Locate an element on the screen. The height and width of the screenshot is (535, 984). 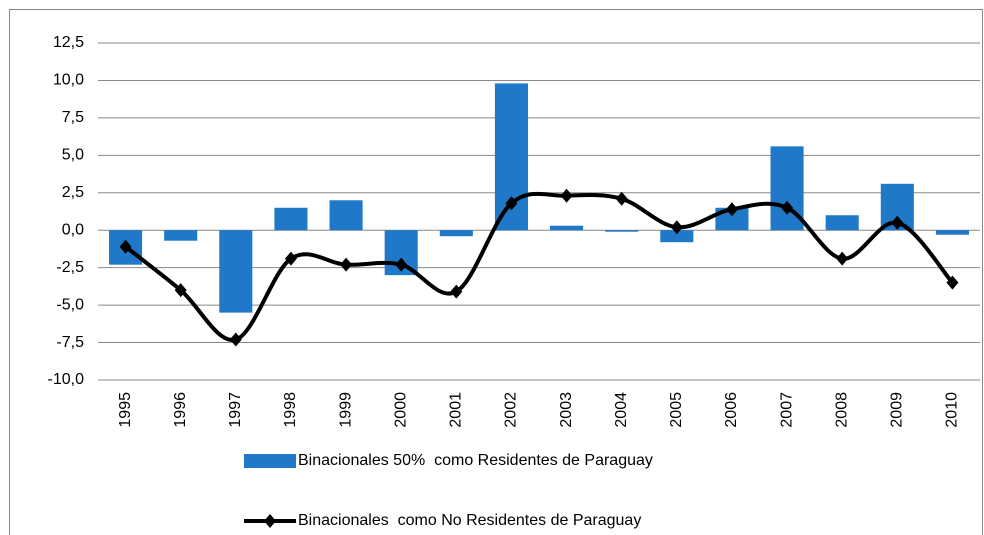
x-tick-label: 2005 is located at coordinates (676, 410).